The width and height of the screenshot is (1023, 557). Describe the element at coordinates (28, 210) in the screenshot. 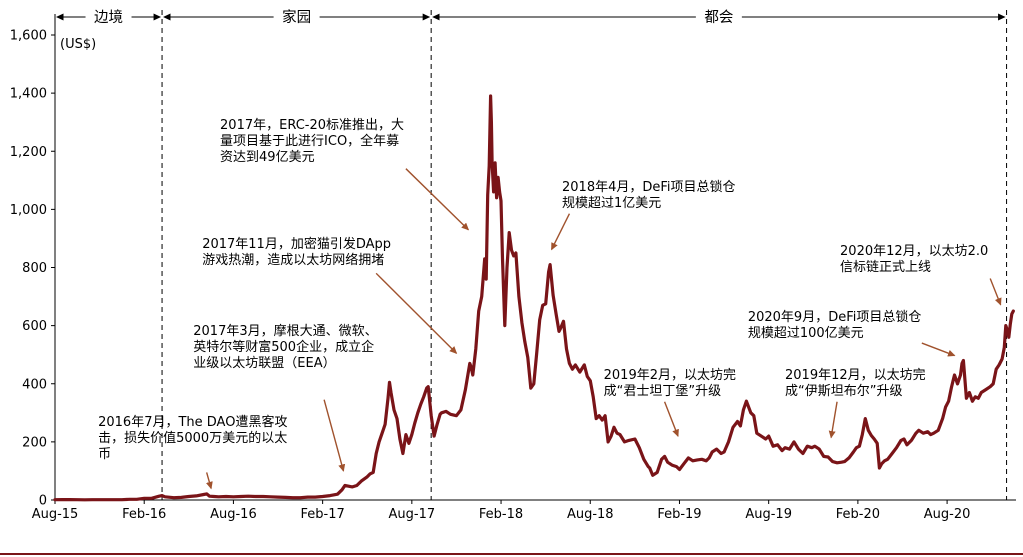

I see `y-tick-label: 1,000` at that location.